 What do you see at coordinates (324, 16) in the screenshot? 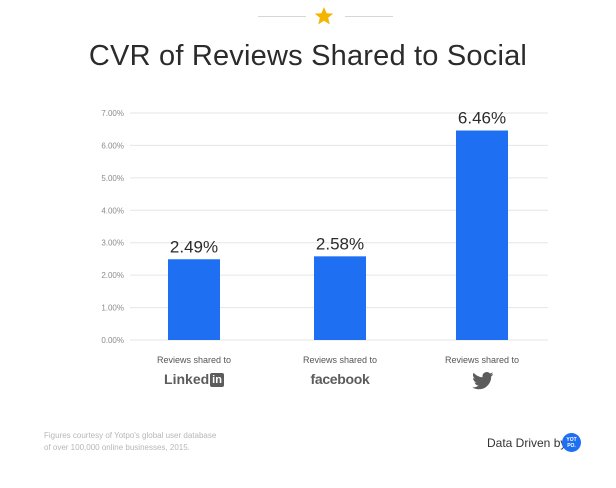
I see `star-icon` at bounding box center [324, 16].